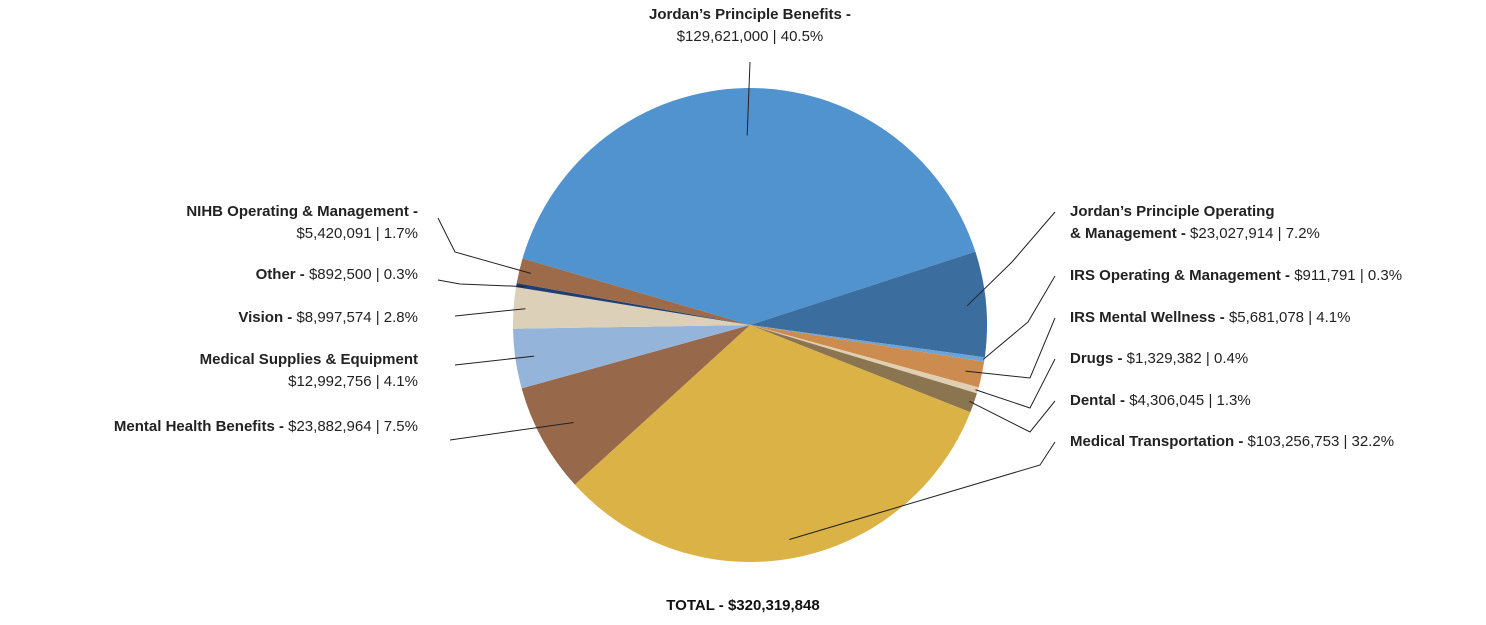 The image size is (1486, 625). What do you see at coordinates (1325, 275) in the screenshot?
I see `value-label: $911,791` at bounding box center [1325, 275].